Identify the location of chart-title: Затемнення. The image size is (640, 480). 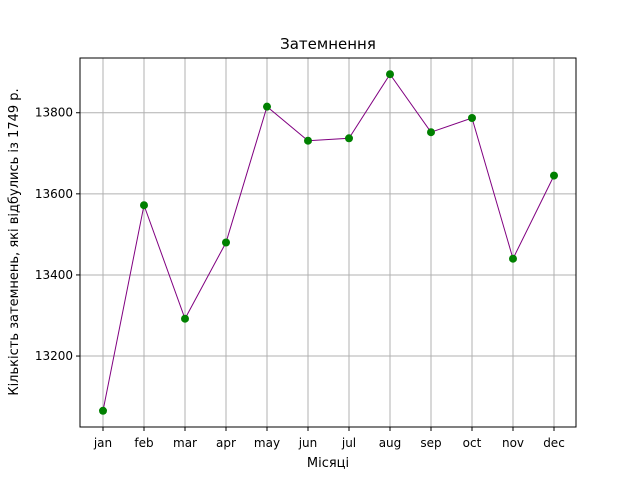
(328, 44).